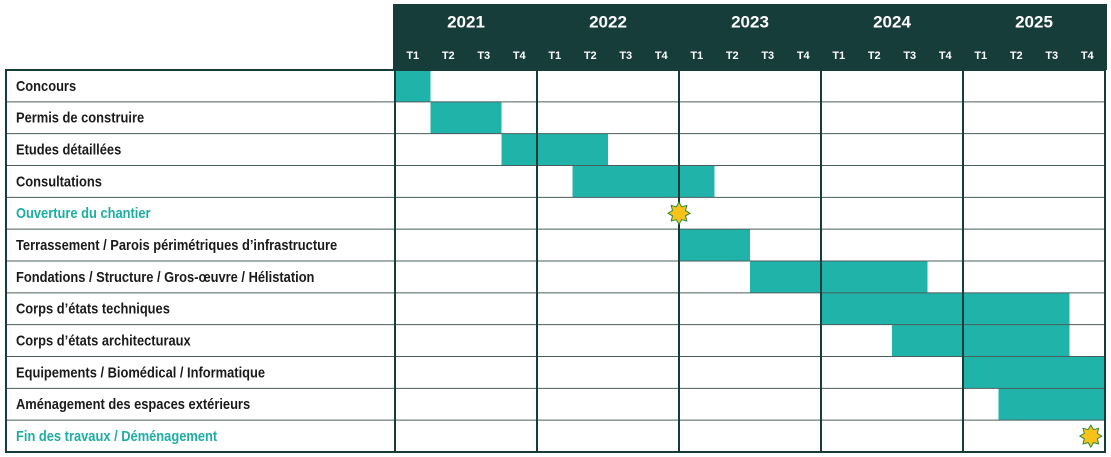  I want to click on year-label: 2025, so click(1034, 21).